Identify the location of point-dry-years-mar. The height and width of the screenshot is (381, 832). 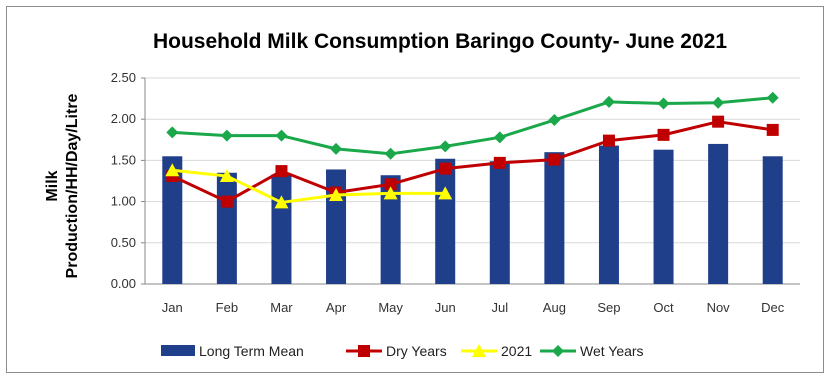
(281, 171).